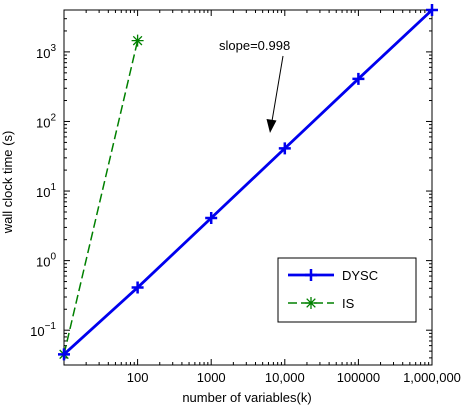 This screenshot has width=476, height=409. Describe the element at coordinates (277, 88) in the screenshot. I see `slope-arrow-line` at that location.